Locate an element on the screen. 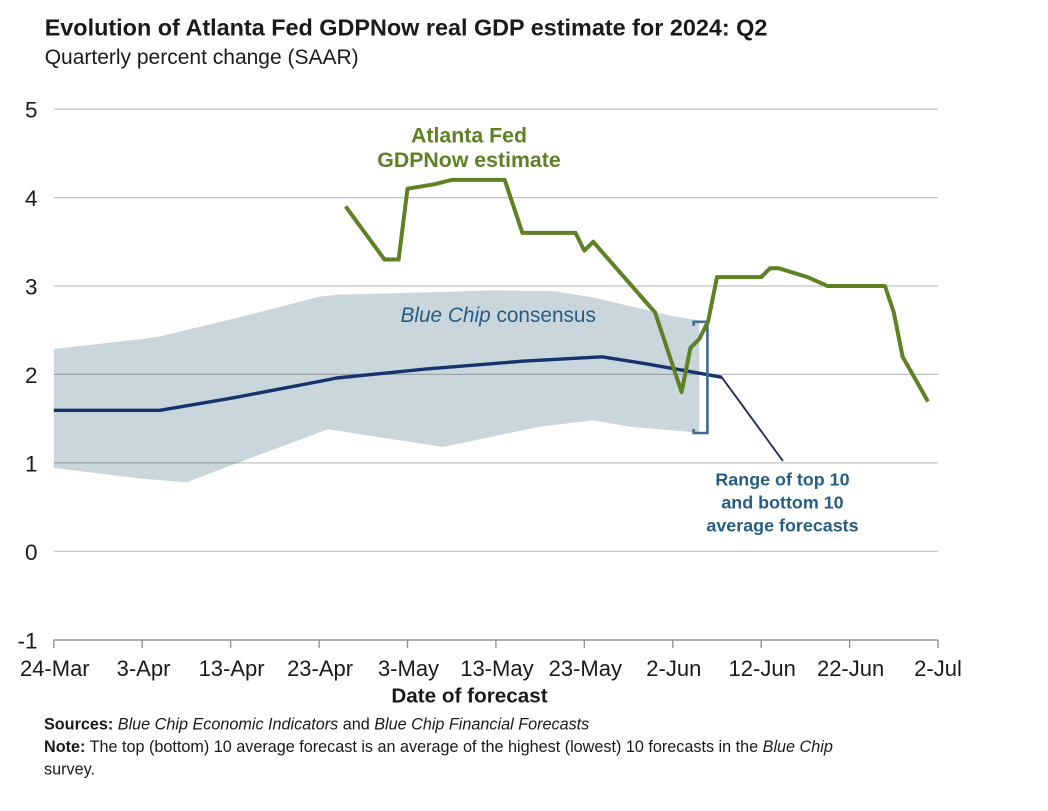 This screenshot has height=811, width=1048. svg-text: 24-Mar is located at coordinates (55, 668).